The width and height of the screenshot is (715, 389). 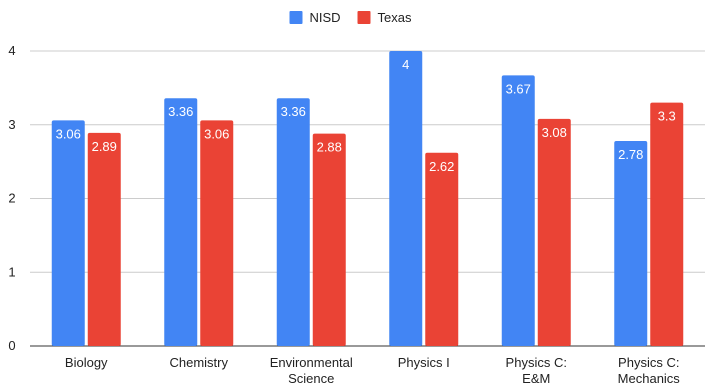 What do you see at coordinates (518, 88) in the screenshot?
I see `data-label: 3.67` at bounding box center [518, 88].